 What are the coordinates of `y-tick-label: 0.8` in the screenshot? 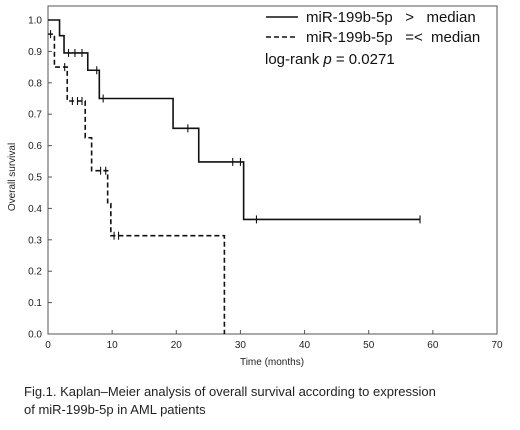 It's located at (35, 83).